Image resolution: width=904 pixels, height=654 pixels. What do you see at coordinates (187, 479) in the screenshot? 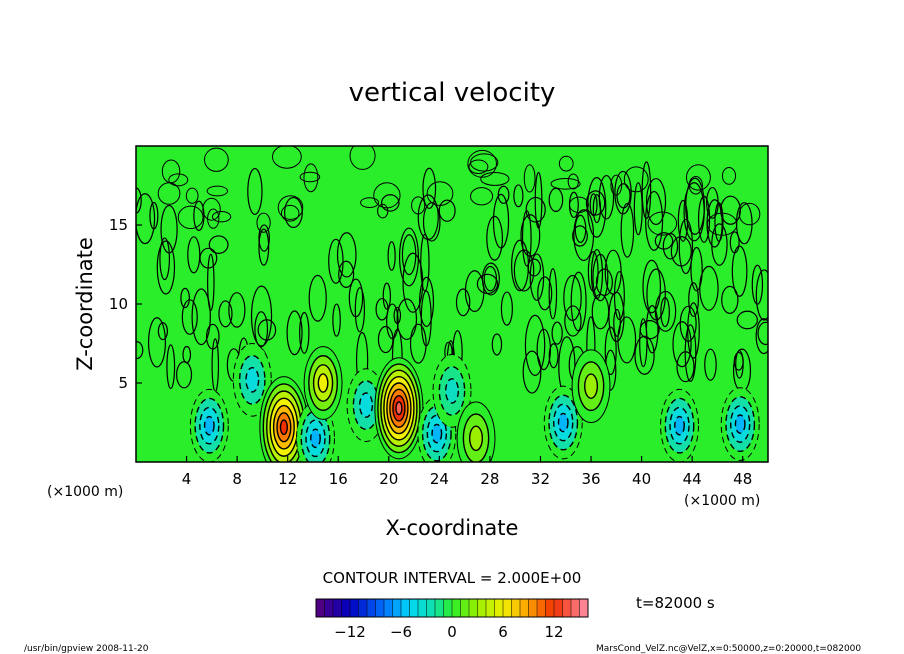
I see `x-tick-label: 4` at bounding box center [187, 479].